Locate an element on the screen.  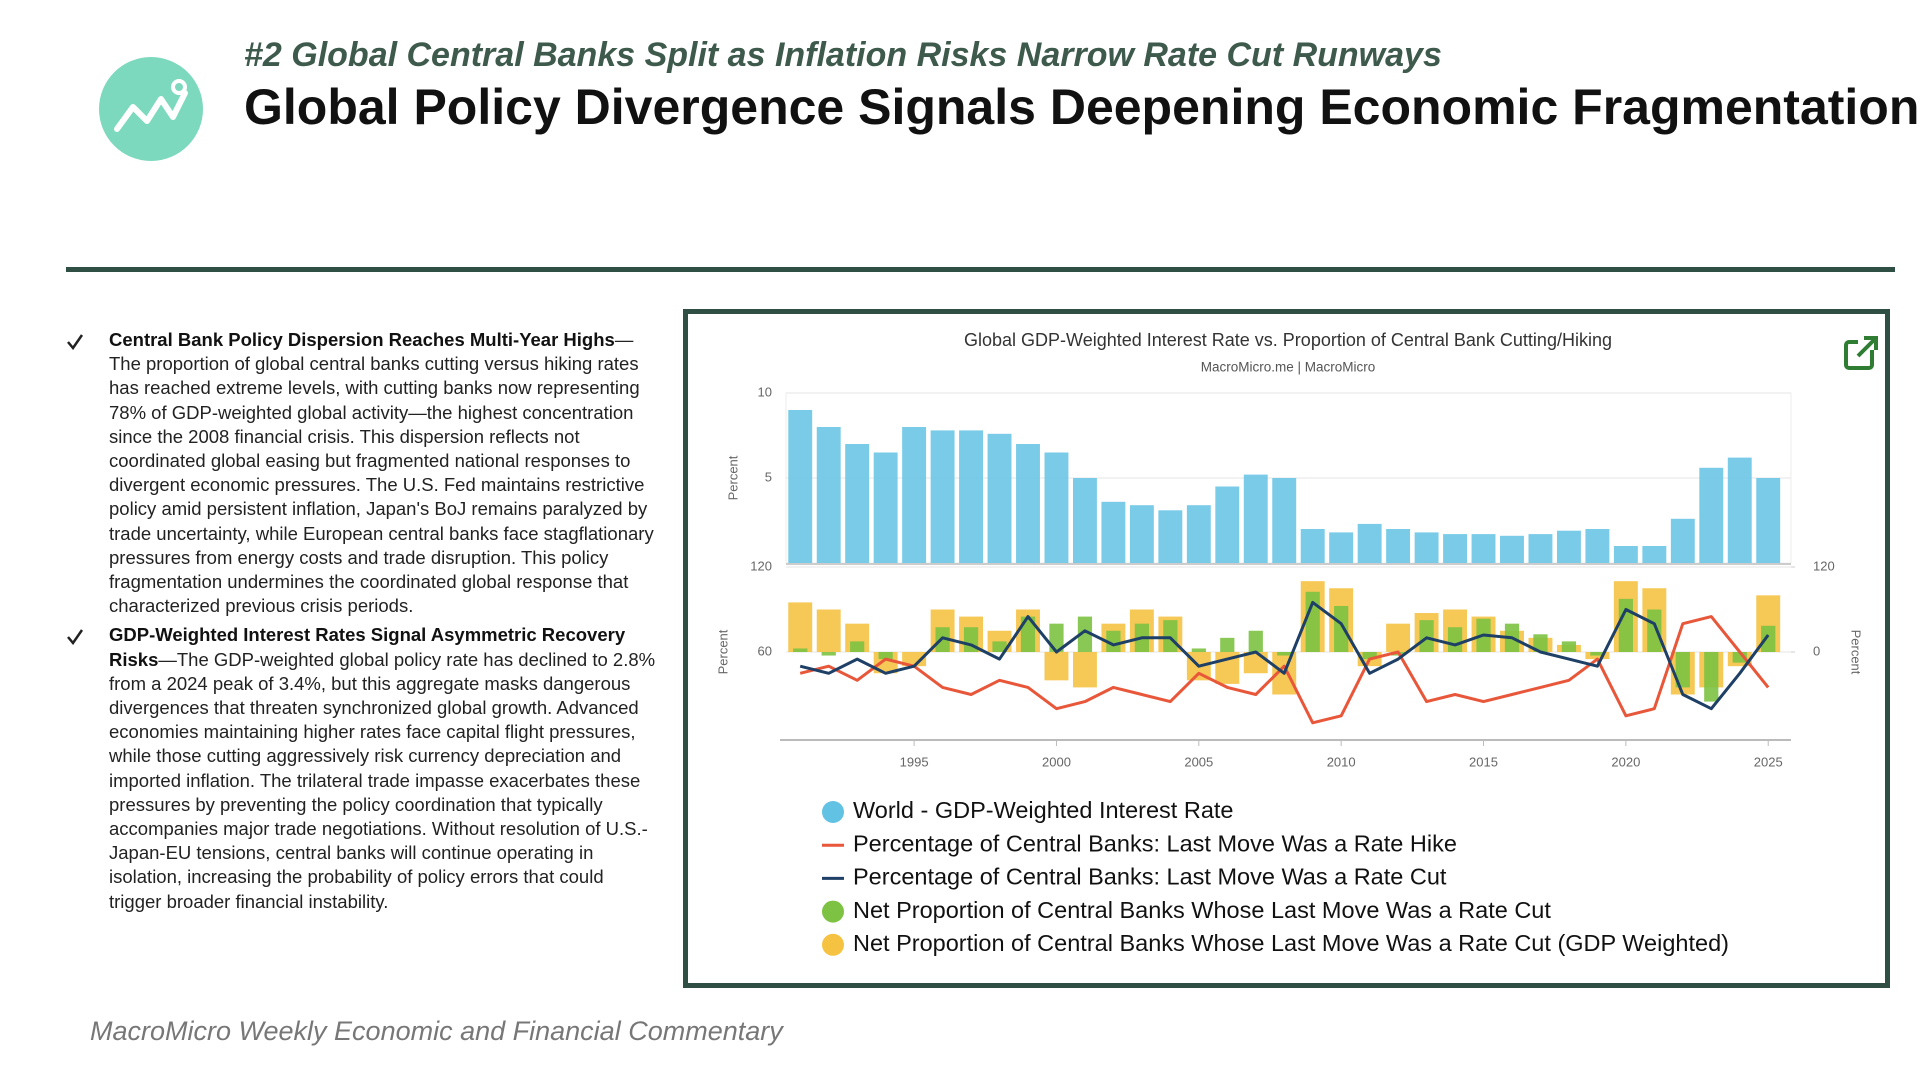
open-link-icon is located at coordinates (1861, 353).